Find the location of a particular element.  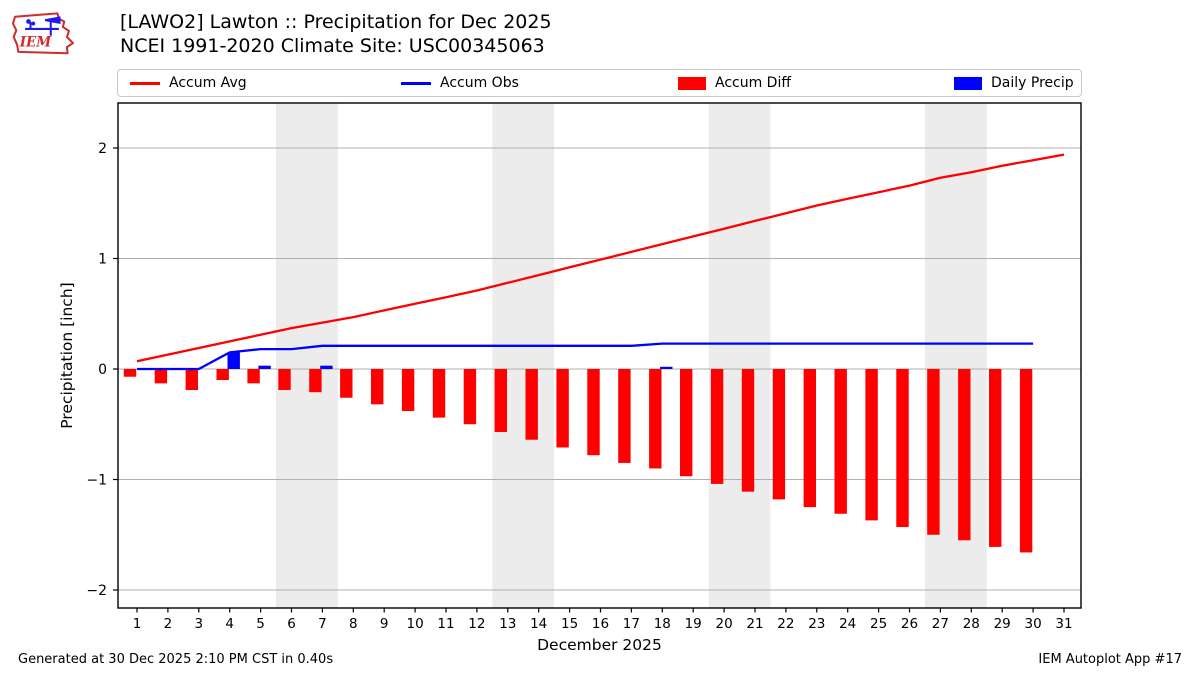

accum-obs-line is located at coordinates (585, 356).